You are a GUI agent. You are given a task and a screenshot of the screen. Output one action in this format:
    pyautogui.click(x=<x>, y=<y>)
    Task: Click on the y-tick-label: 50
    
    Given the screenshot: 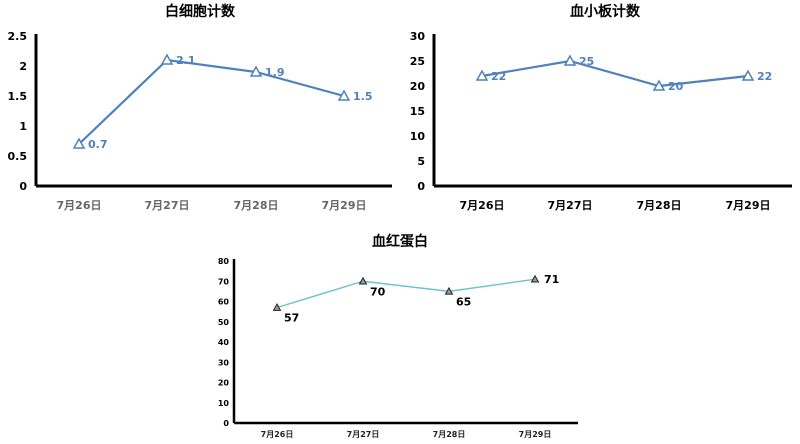 What is the action you would take?
    pyautogui.click(x=224, y=322)
    